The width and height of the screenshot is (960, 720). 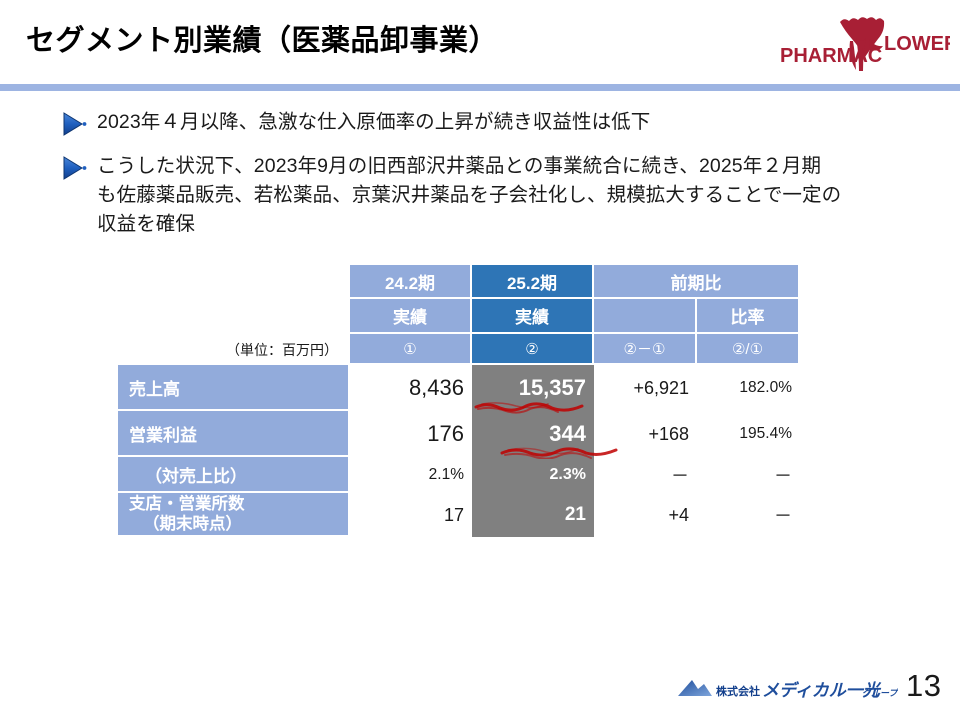 What do you see at coordinates (533, 388) in the screenshot?
I see `row-sales-col-b: 15,357` at bounding box center [533, 388].